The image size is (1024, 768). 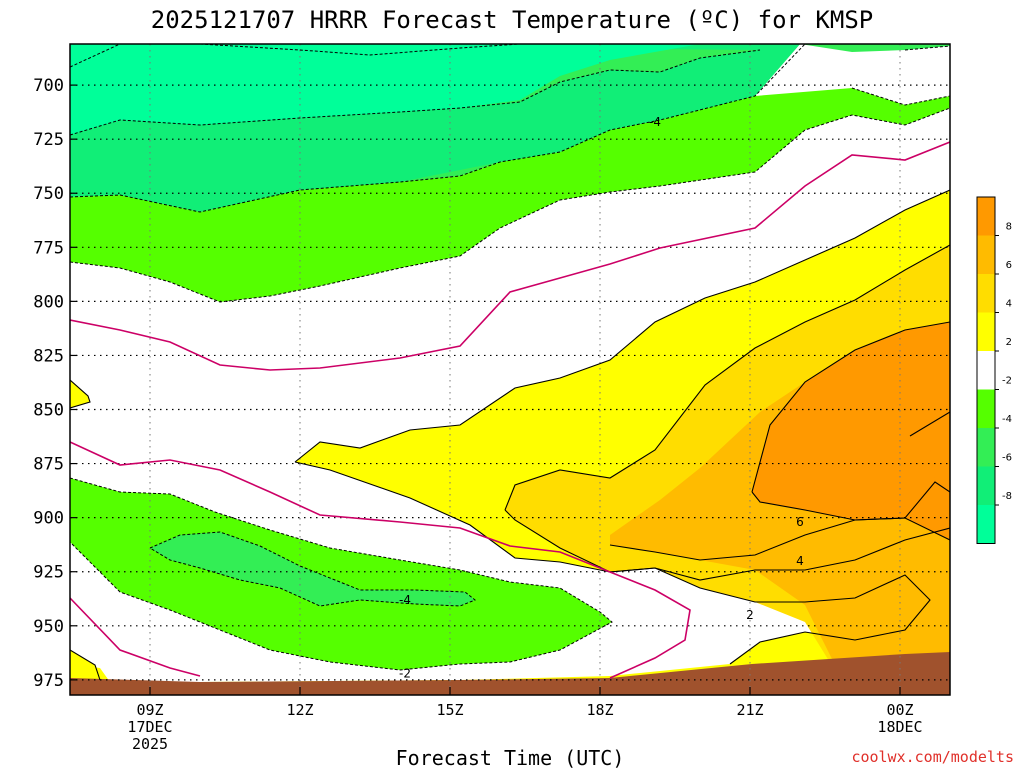 What do you see at coordinates (1007, 458) in the screenshot?
I see `colorbar-tick-label: -6` at bounding box center [1007, 458].